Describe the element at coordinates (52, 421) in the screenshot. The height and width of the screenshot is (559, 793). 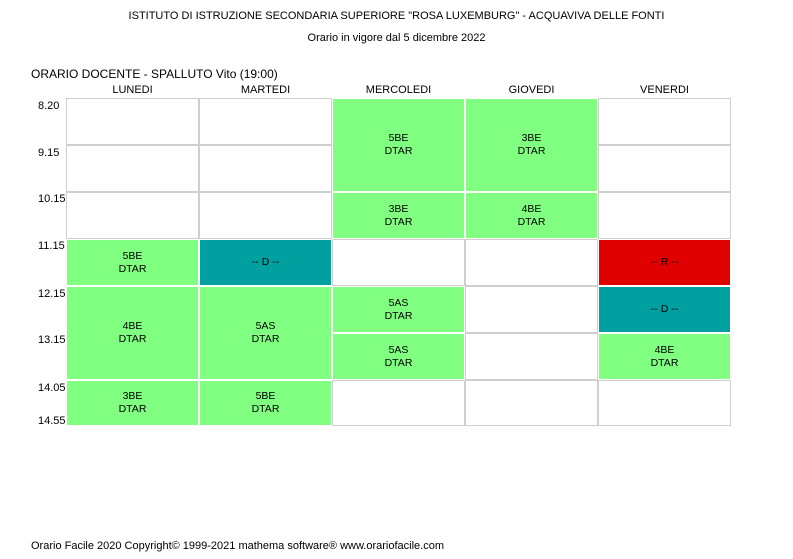
I see `time-label: 14.55` at that location.